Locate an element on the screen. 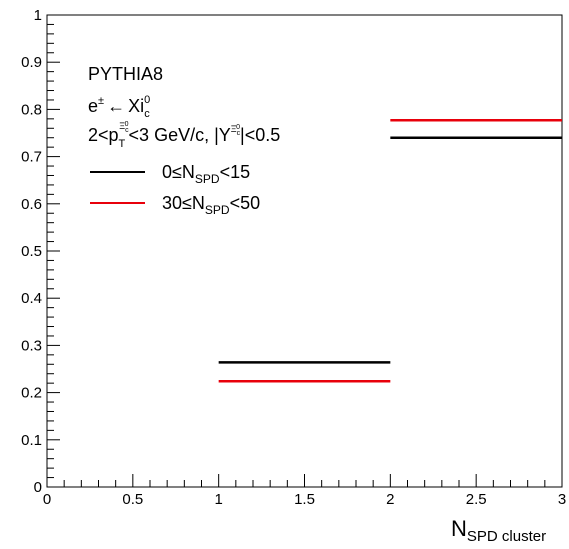  legend-label-series-1: 30≤NSPD<50 is located at coordinates (211, 205).